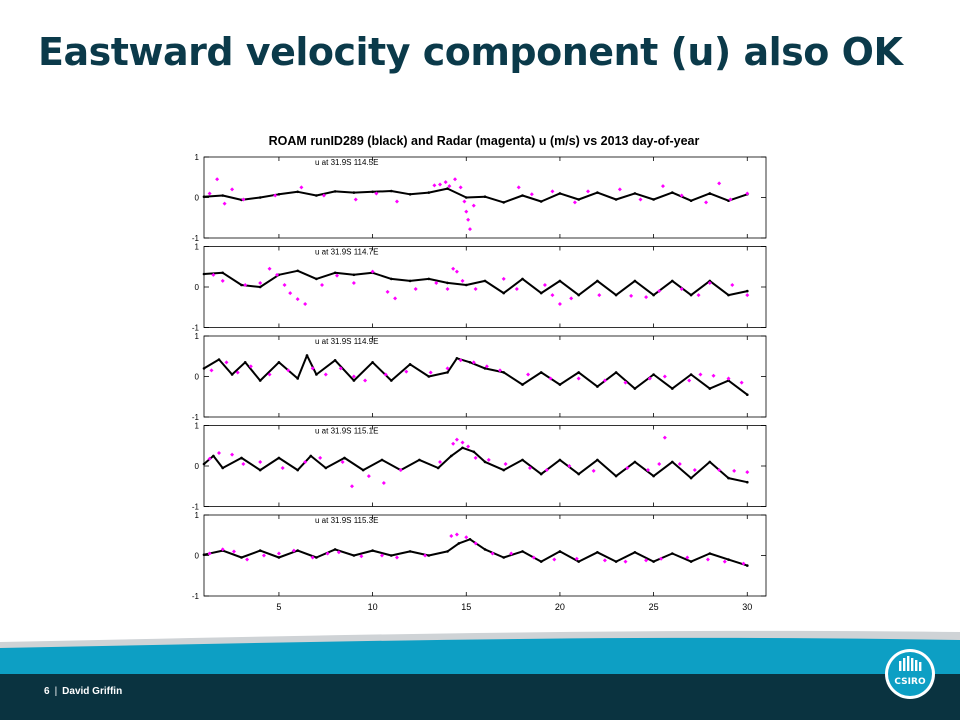 This screenshot has height=720, width=960. What do you see at coordinates (346, 520) in the screenshot?
I see `panel-label: u at 31.9S 115.3E` at bounding box center [346, 520].